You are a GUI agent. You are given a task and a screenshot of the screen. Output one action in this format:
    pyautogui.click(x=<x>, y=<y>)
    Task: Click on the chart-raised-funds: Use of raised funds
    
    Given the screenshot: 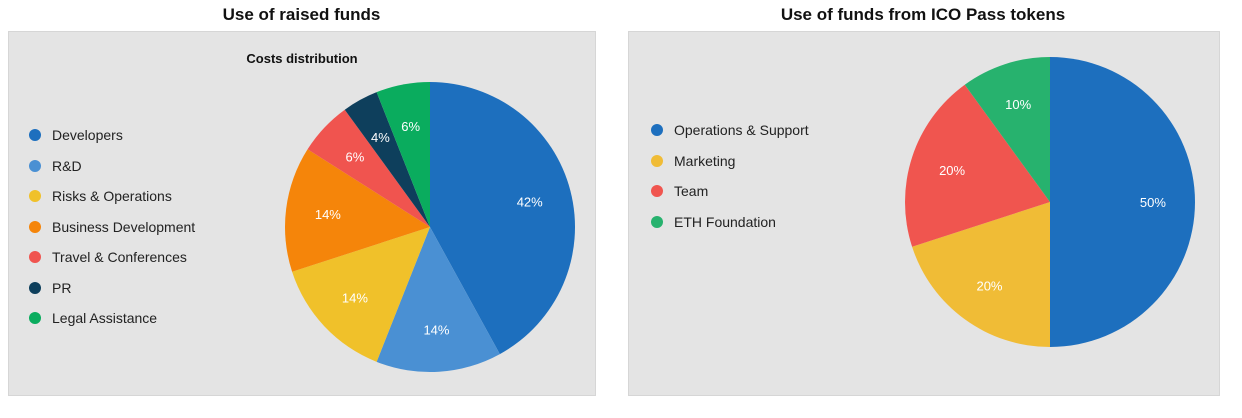 What is the action you would take?
    pyautogui.click(x=301, y=15)
    